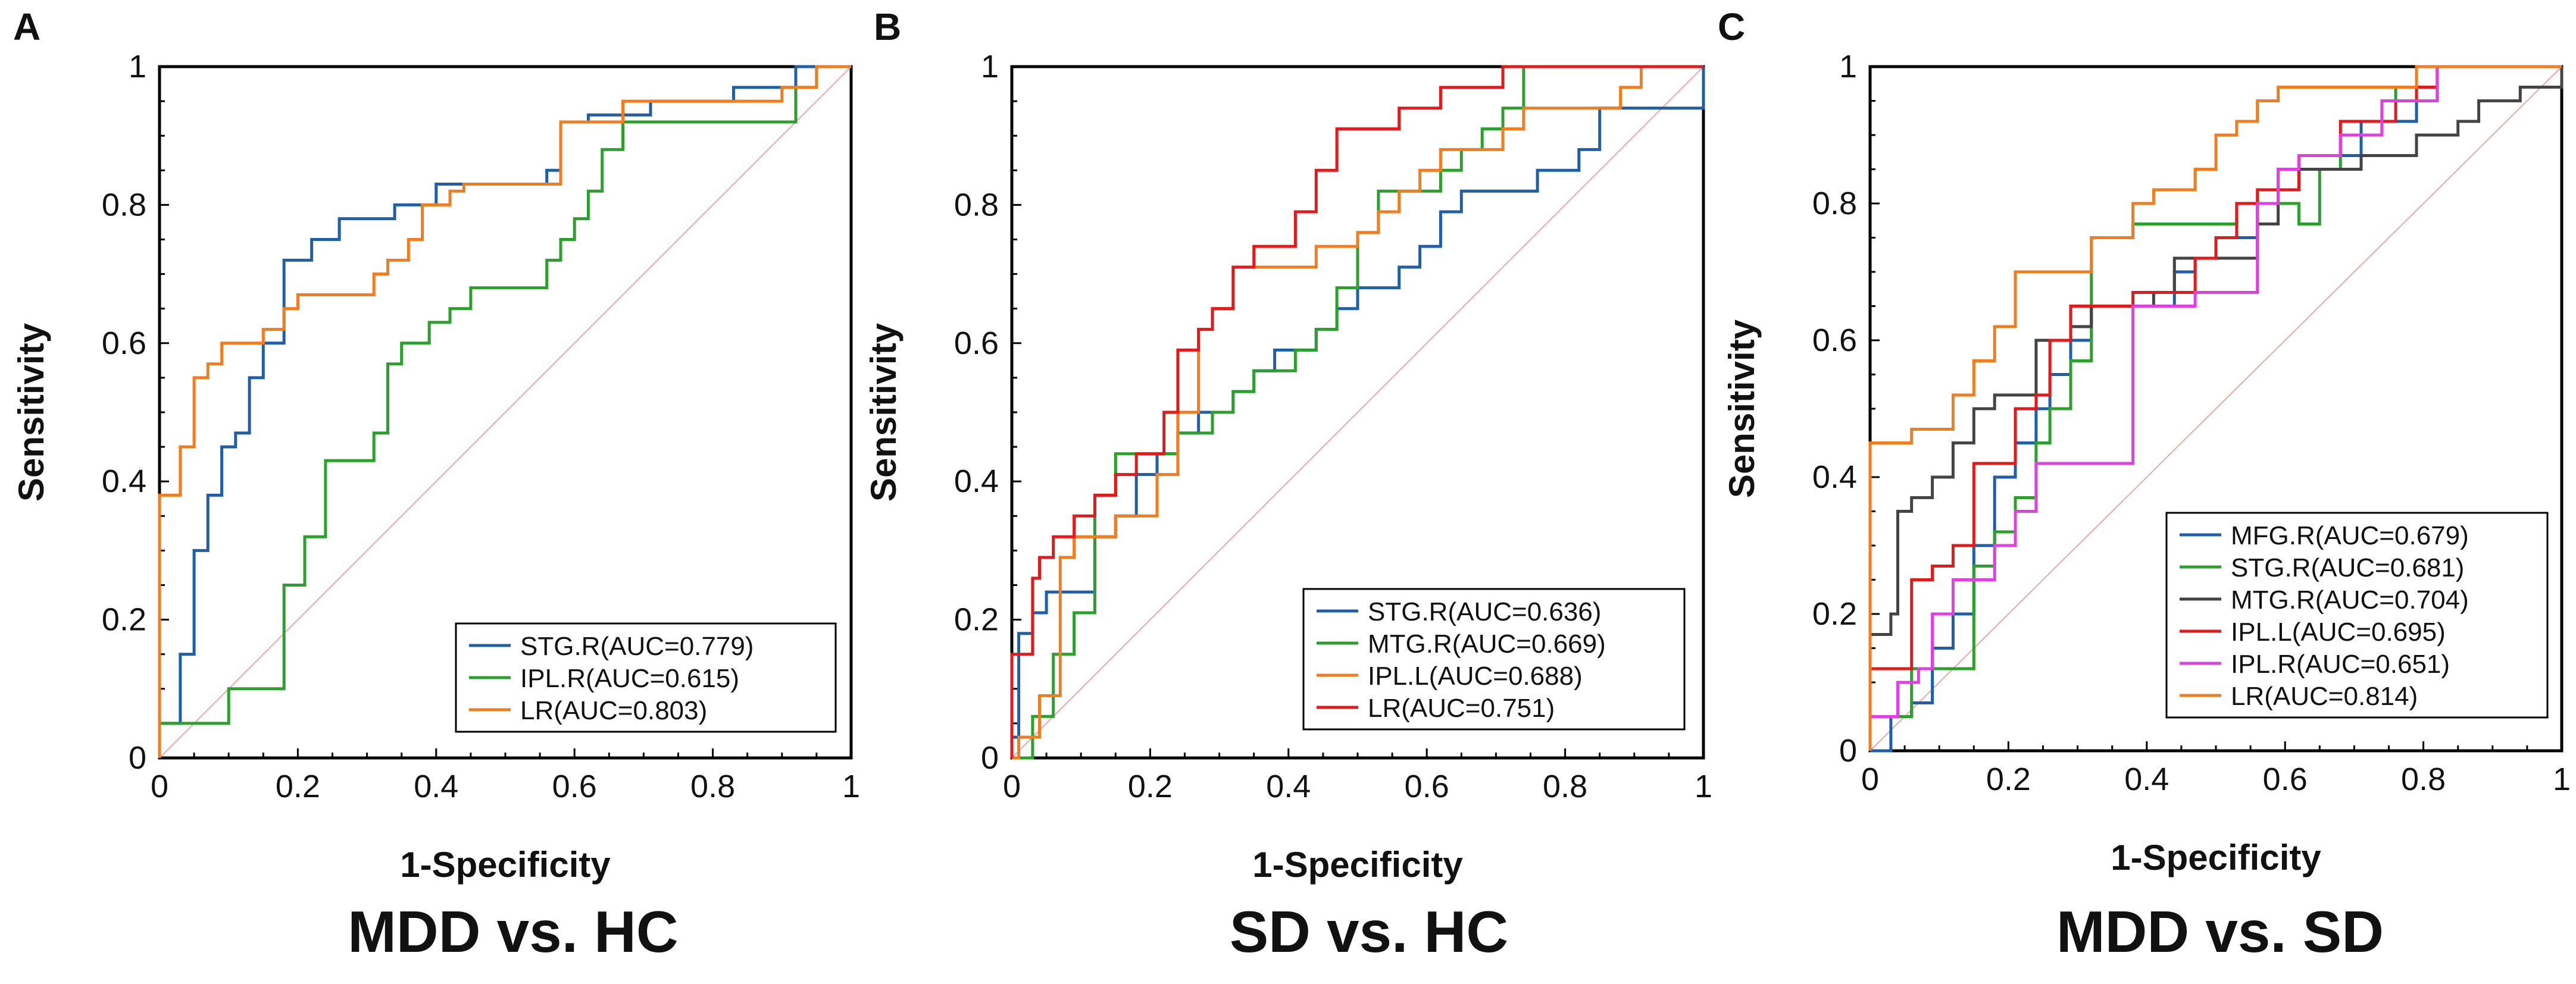 Image resolution: width=2576 pixels, height=984 pixels. I want to click on legend-entry: IPL.R(AUC=0.615), so click(629, 678).